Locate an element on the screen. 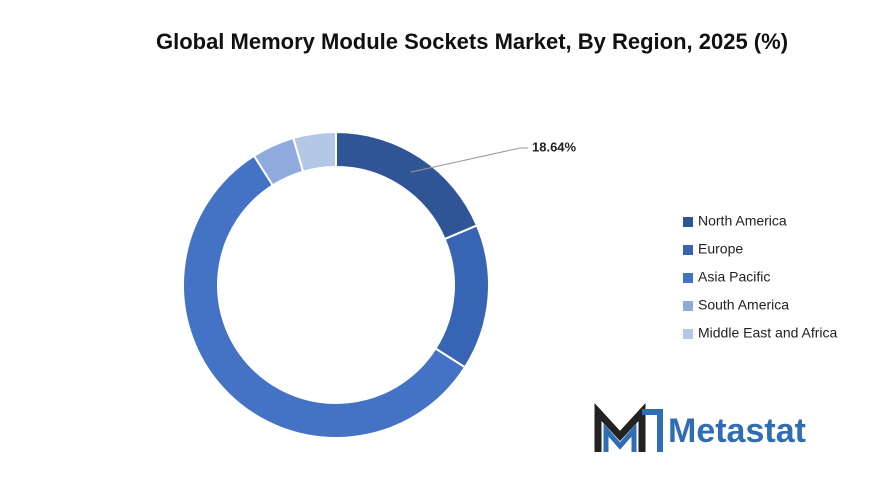  legend-label: Europe is located at coordinates (720, 249).